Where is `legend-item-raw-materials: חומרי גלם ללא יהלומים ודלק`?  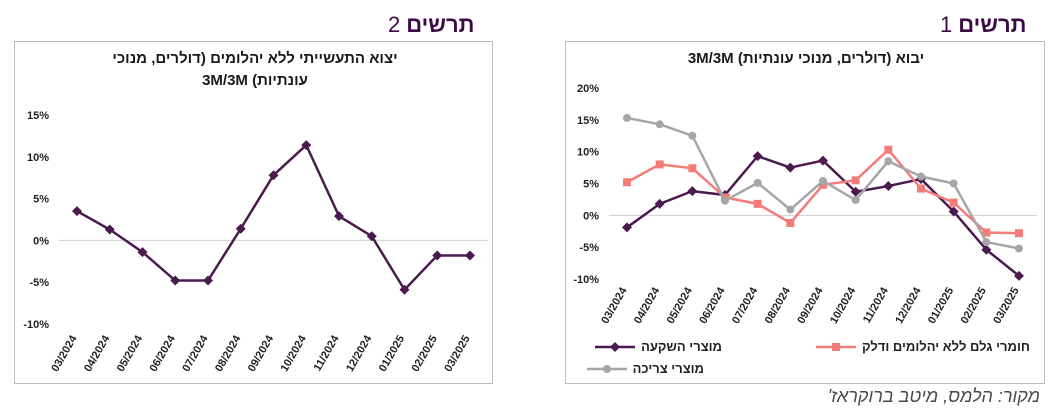 legend-item-raw-materials: חומרי גלם ללא יהלומים ודלק is located at coordinates (923, 346).